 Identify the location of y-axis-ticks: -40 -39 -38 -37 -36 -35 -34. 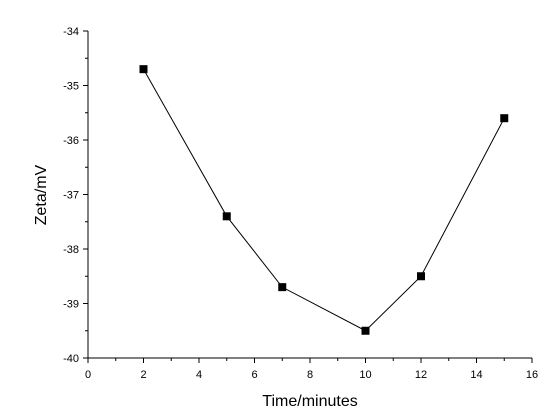
(75, 195).